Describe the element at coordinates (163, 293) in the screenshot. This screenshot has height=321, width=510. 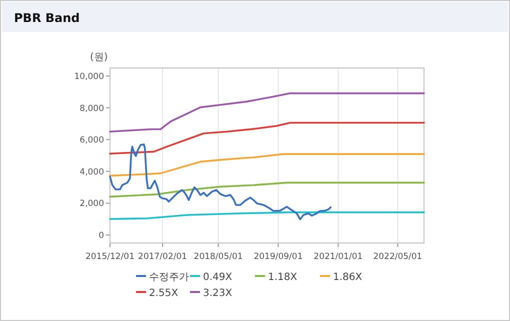
I see `legend-label: 2.55X` at that location.